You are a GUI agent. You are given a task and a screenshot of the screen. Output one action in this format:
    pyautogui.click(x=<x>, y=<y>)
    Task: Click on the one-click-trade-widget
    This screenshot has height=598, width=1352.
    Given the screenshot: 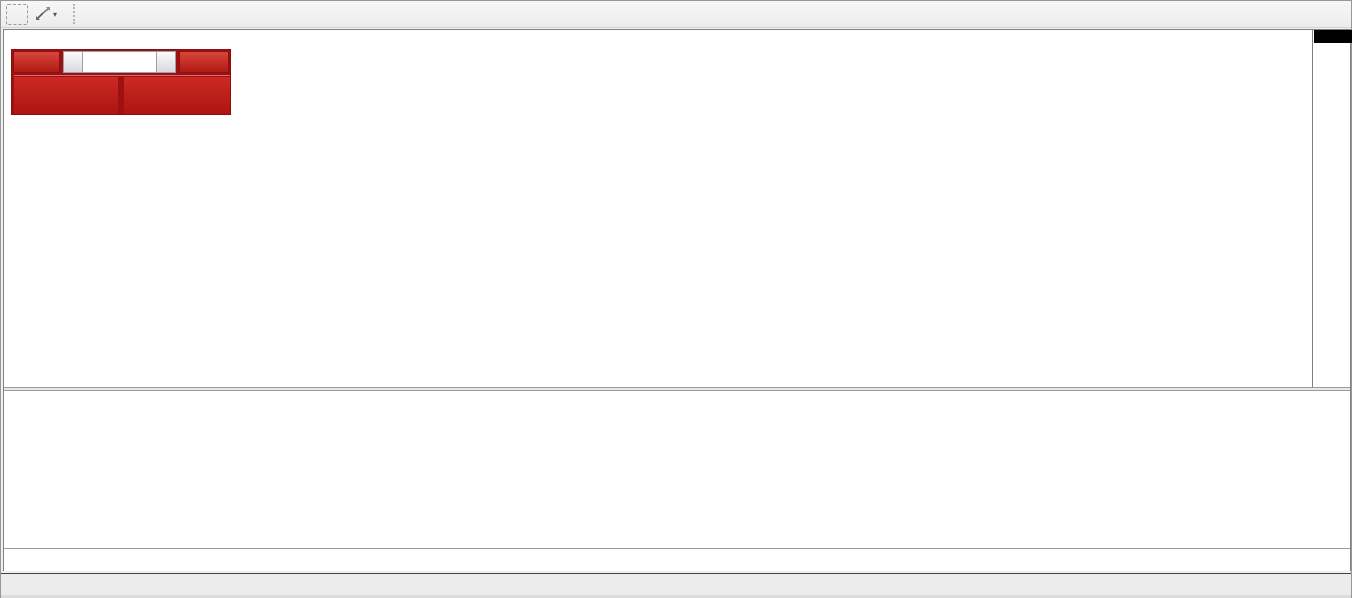 What is the action you would take?
    pyautogui.click(x=121, y=82)
    